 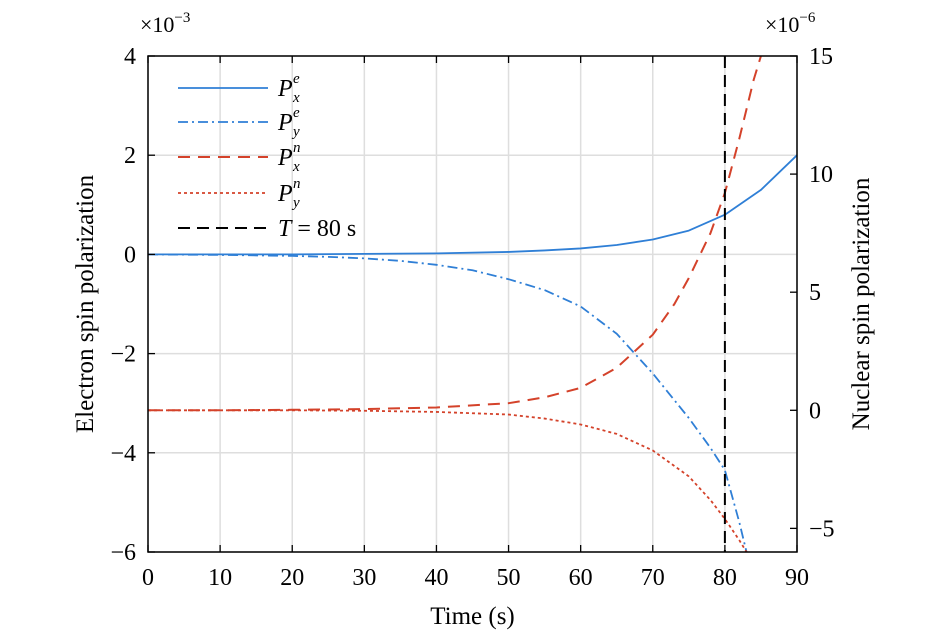 What do you see at coordinates (807, 18) in the screenshot?
I see `right-multiplier-exponent: −6` at bounding box center [807, 18].